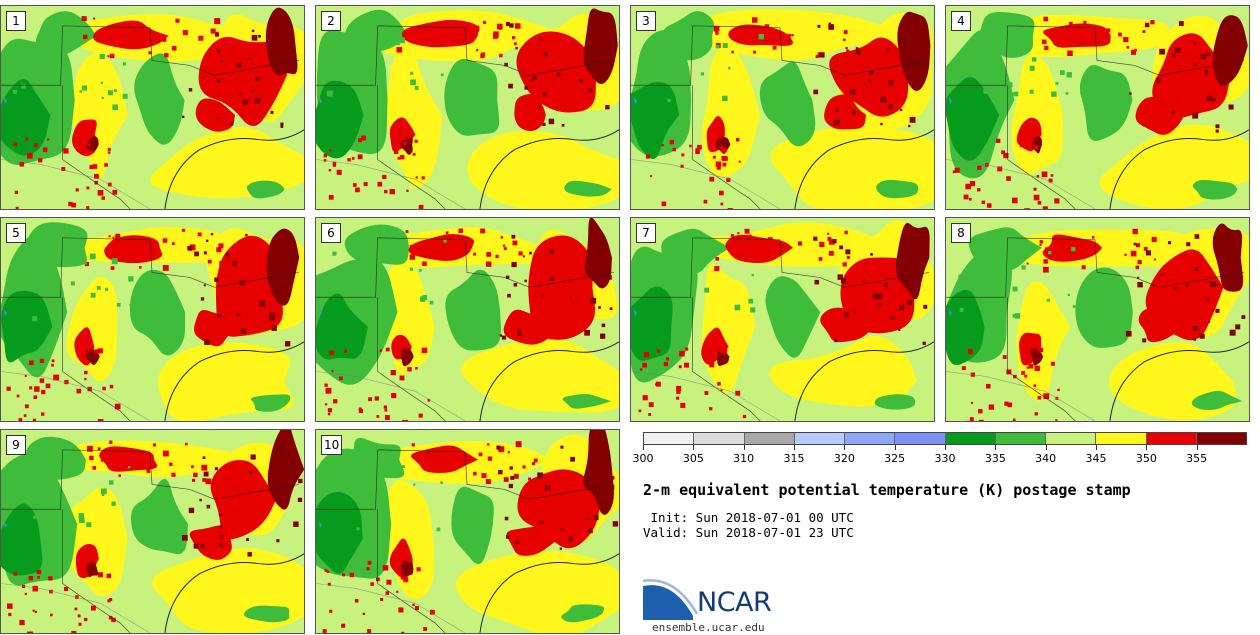 Image resolution: width=1260 pixels, height=635 pixels. I want to click on member-map-panel: 2, so click(467, 107).